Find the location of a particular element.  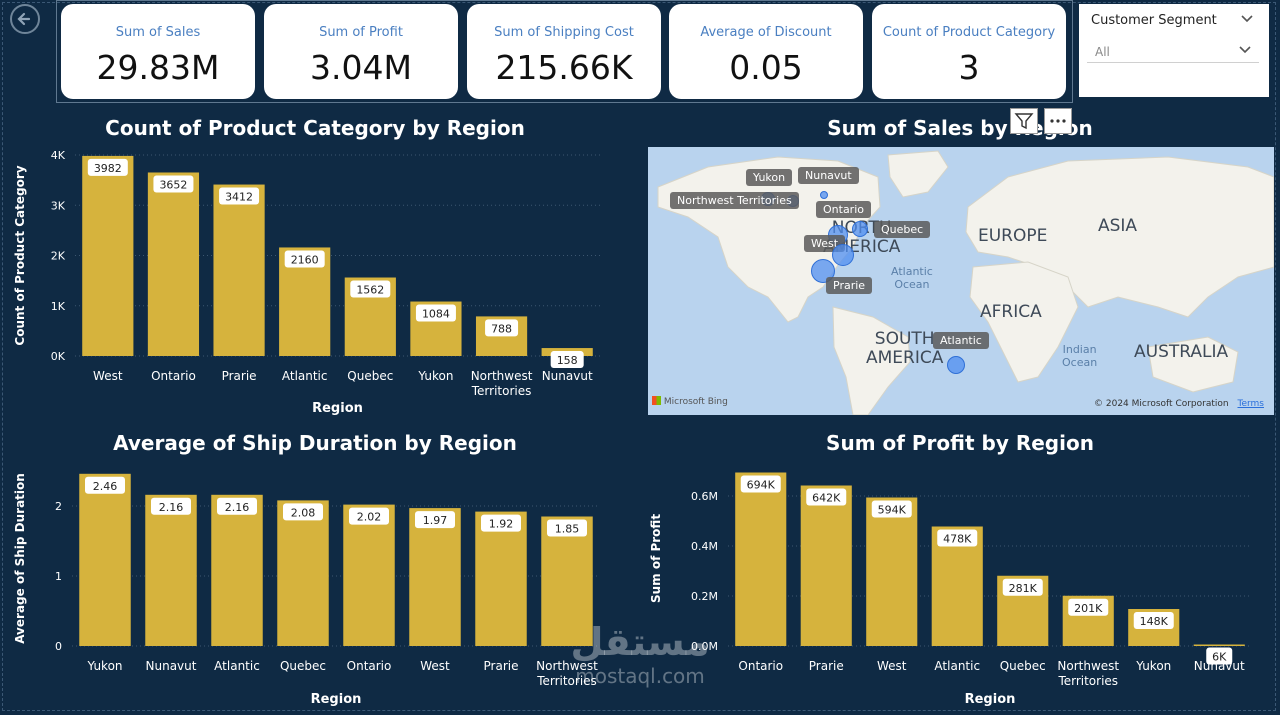

segment-selected-value: All is located at coordinates (1102, 52).